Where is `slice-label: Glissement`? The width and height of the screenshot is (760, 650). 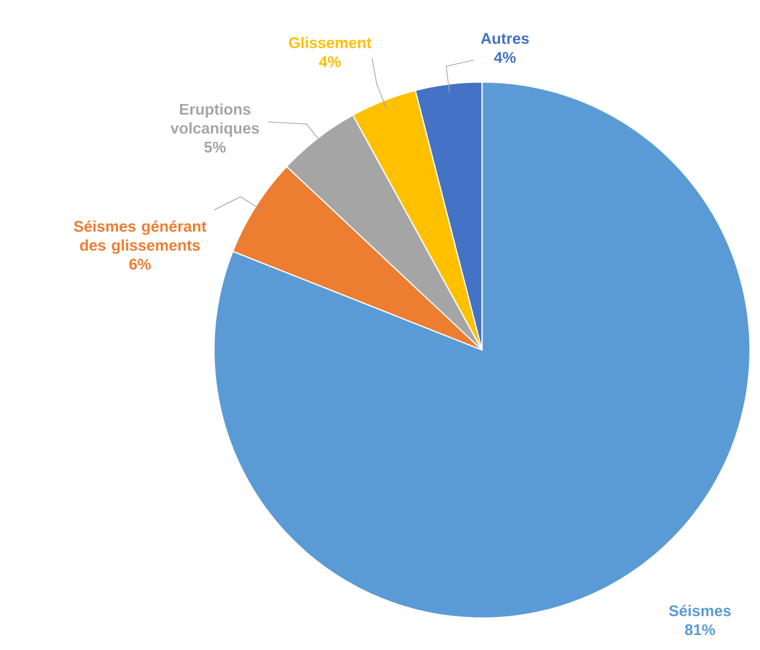
slice-label: Glissement is located at coordinates (330, 42).